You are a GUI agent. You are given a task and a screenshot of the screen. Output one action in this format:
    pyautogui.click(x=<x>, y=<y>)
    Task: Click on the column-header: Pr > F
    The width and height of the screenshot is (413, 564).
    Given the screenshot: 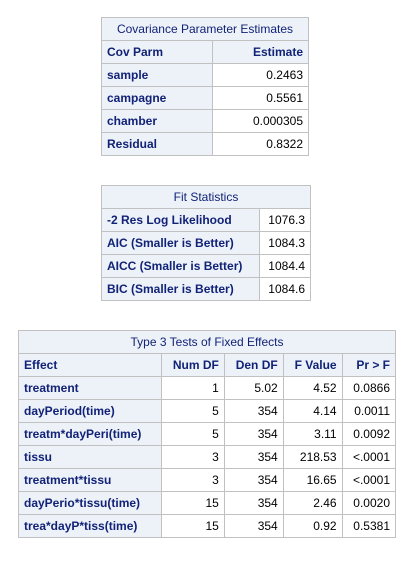 What is the action you would take?
    pyautogui.click(x=369, y=365)
    